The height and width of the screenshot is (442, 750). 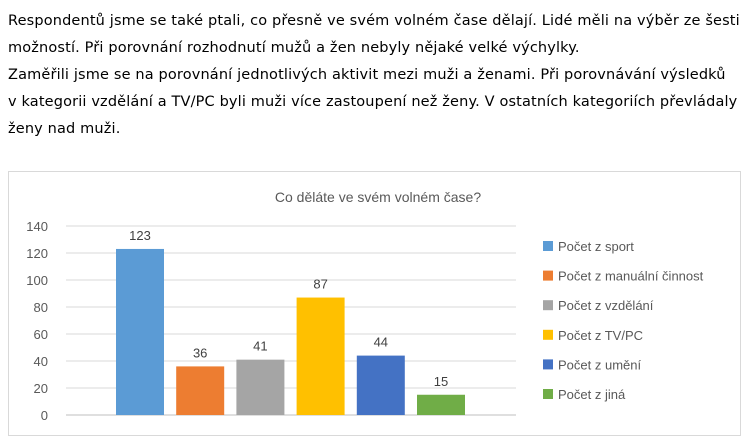 I want to click on legend-label: Počet z manuální činnost, so click(x=631, y=276).